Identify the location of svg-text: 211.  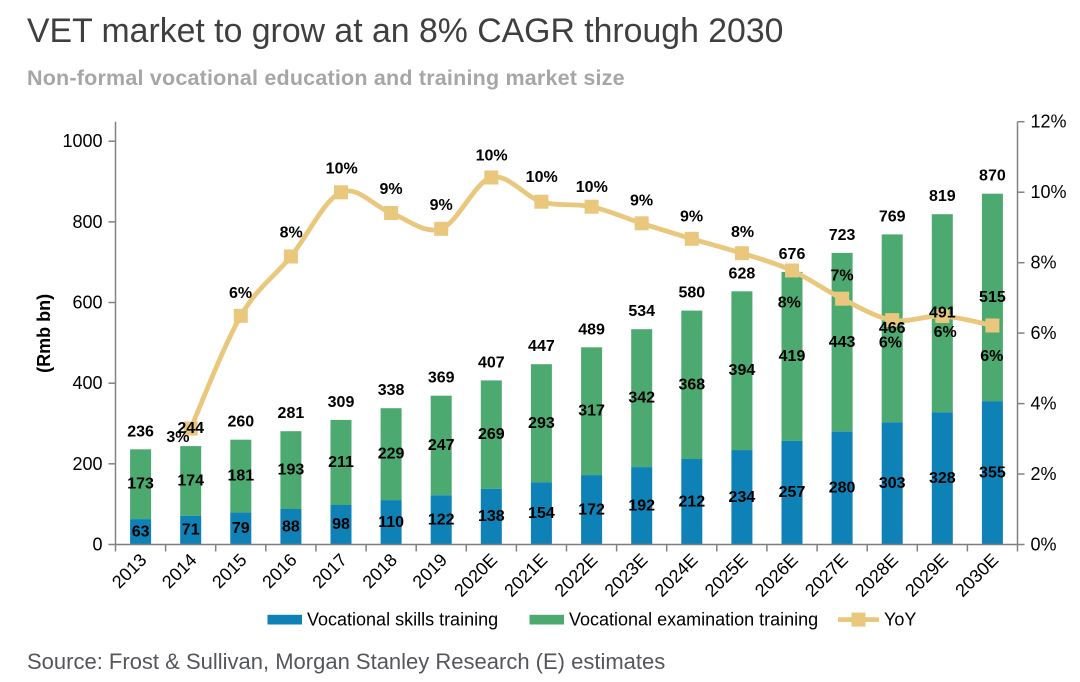
(341, 462).